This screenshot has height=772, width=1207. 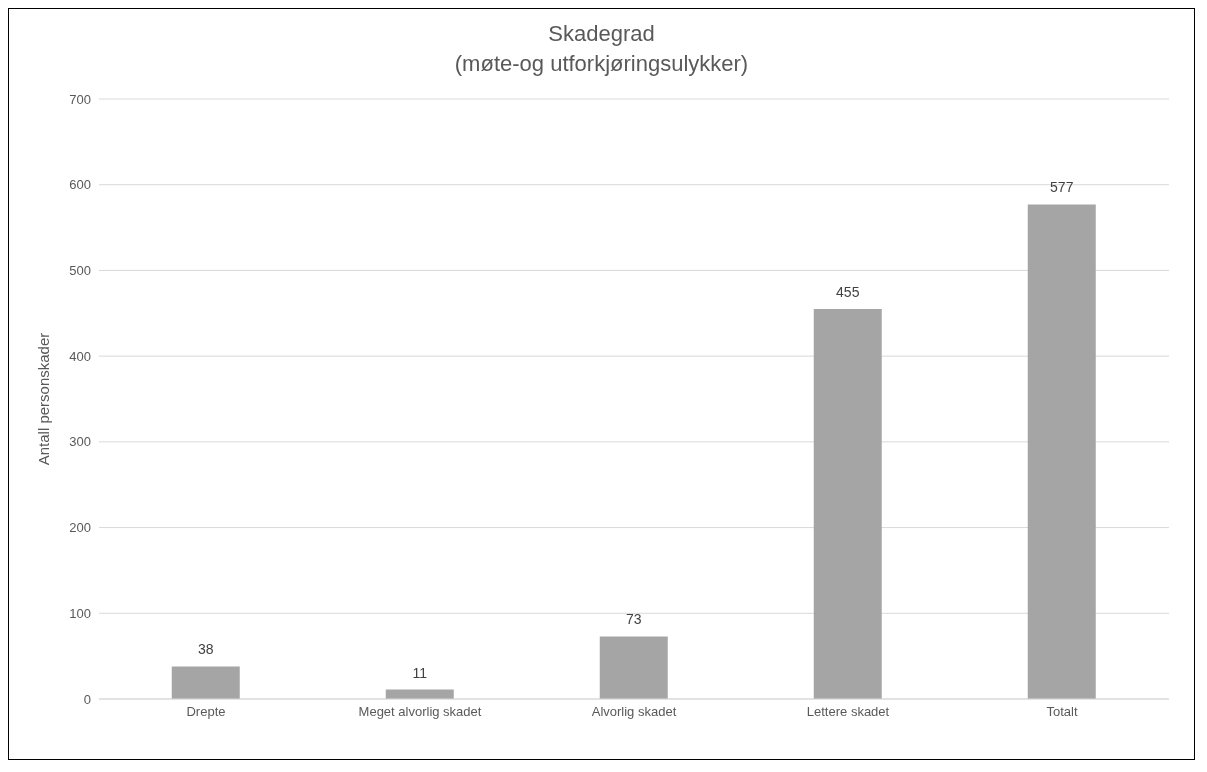 What do you see at coordinates (80, 613) in the screenshot?
I see `y-tick-label: 100` at bounding box center [80, 613].